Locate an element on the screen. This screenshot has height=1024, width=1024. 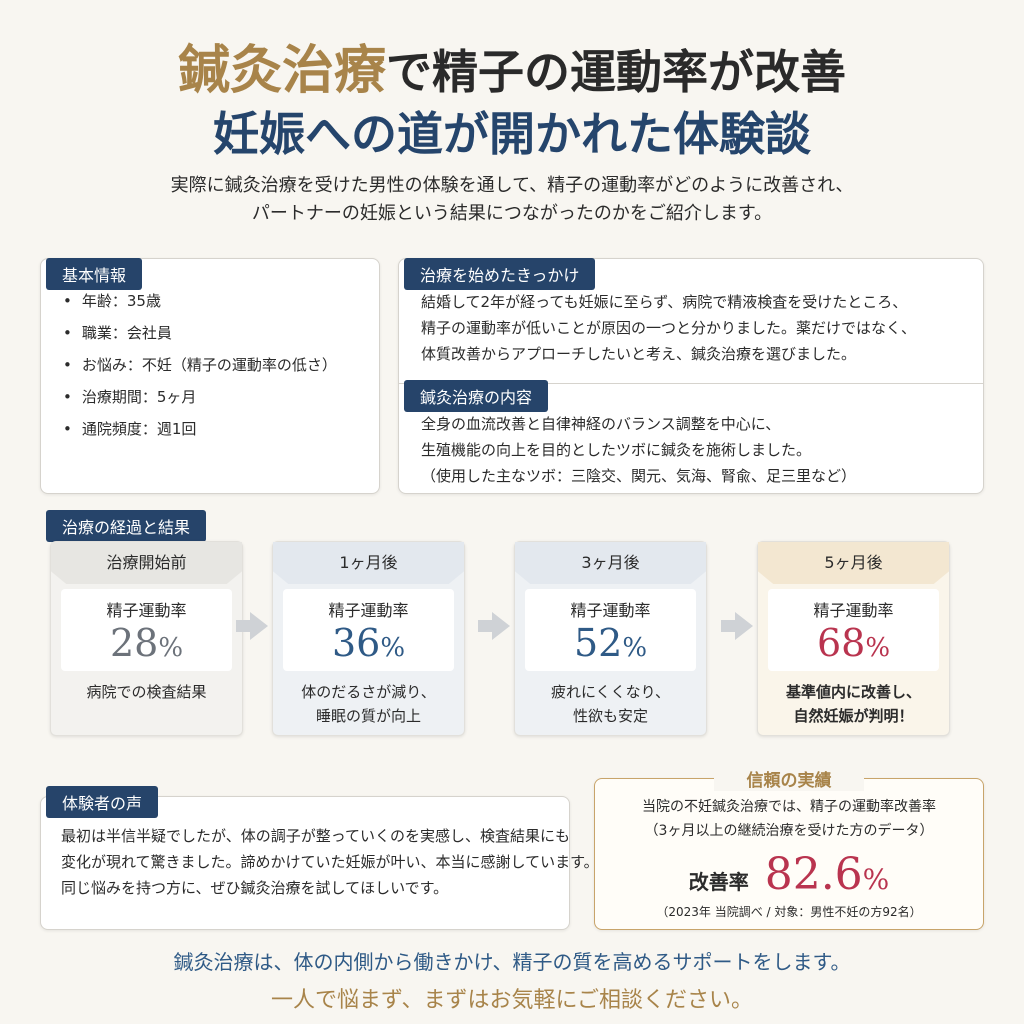
step-value: 36% is located at coordinates (368, 645).